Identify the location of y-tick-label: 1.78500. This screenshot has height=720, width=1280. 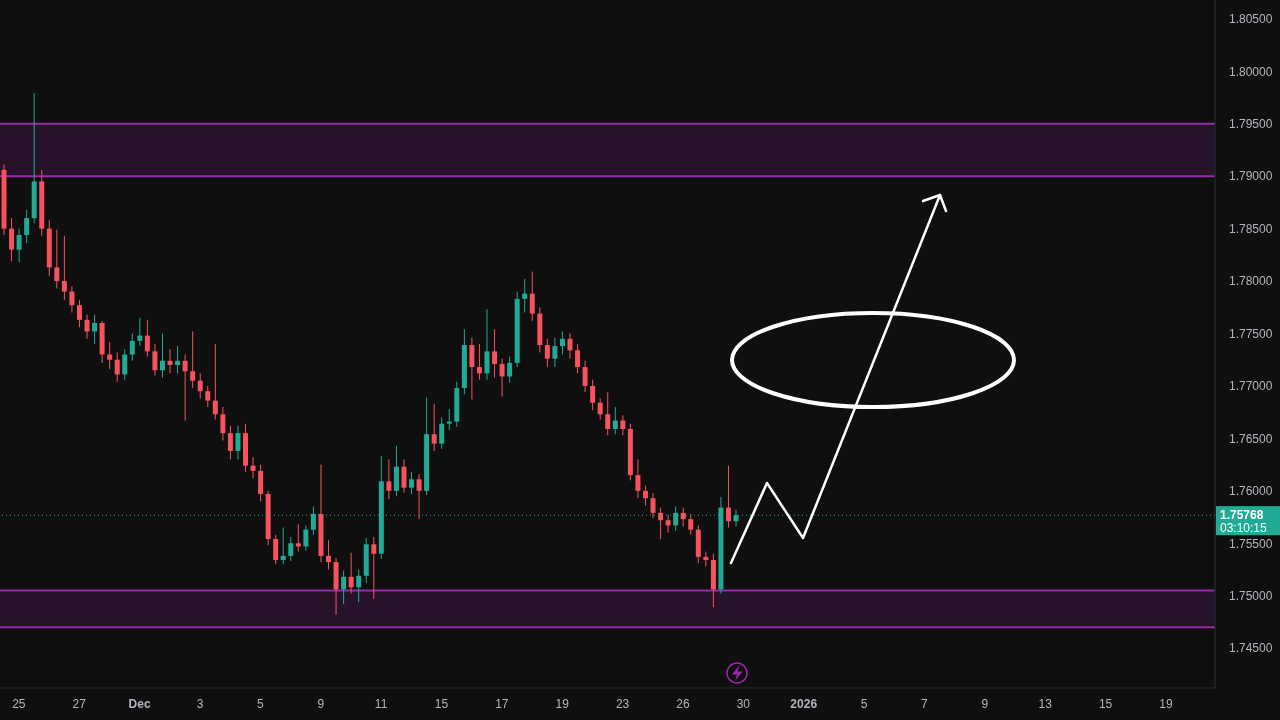
(1251, 228).